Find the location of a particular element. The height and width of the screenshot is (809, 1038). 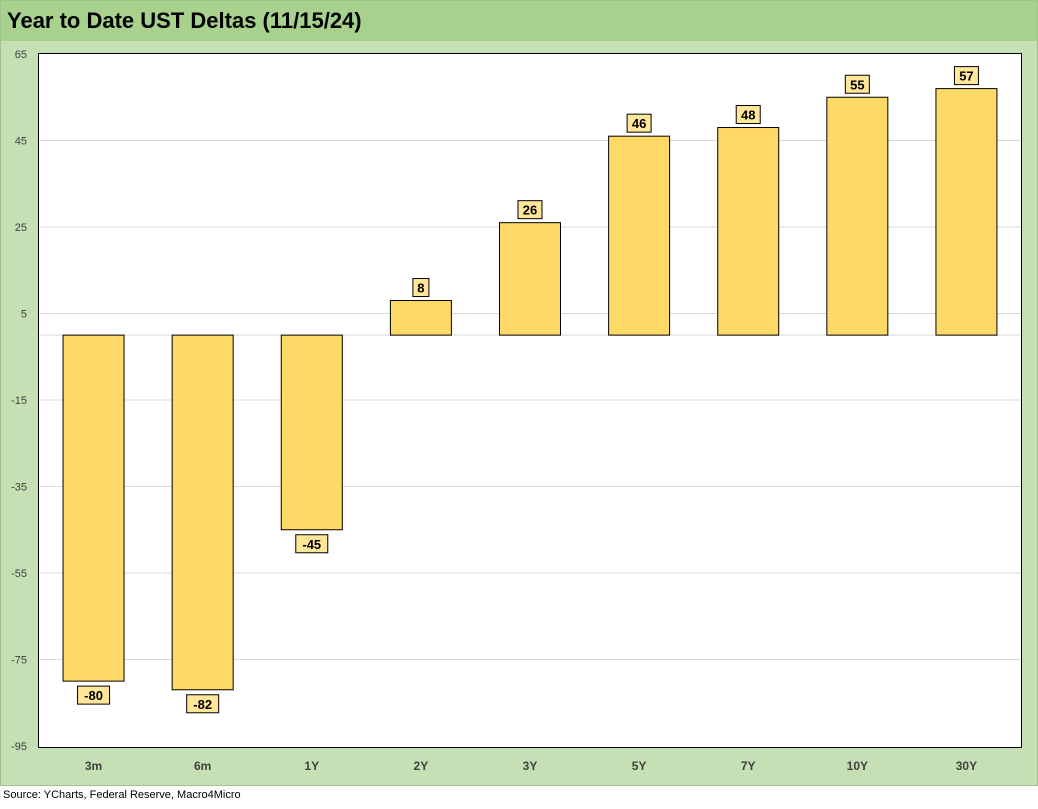

data-label: 46 is located at coordinates (639, 123).